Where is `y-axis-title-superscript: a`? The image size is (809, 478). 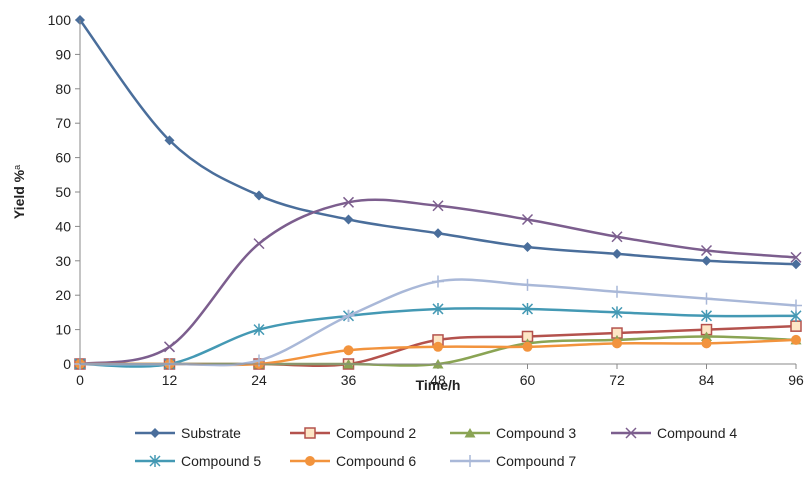
y-axis-title-superscript: a is located at coordinates (17, 167).